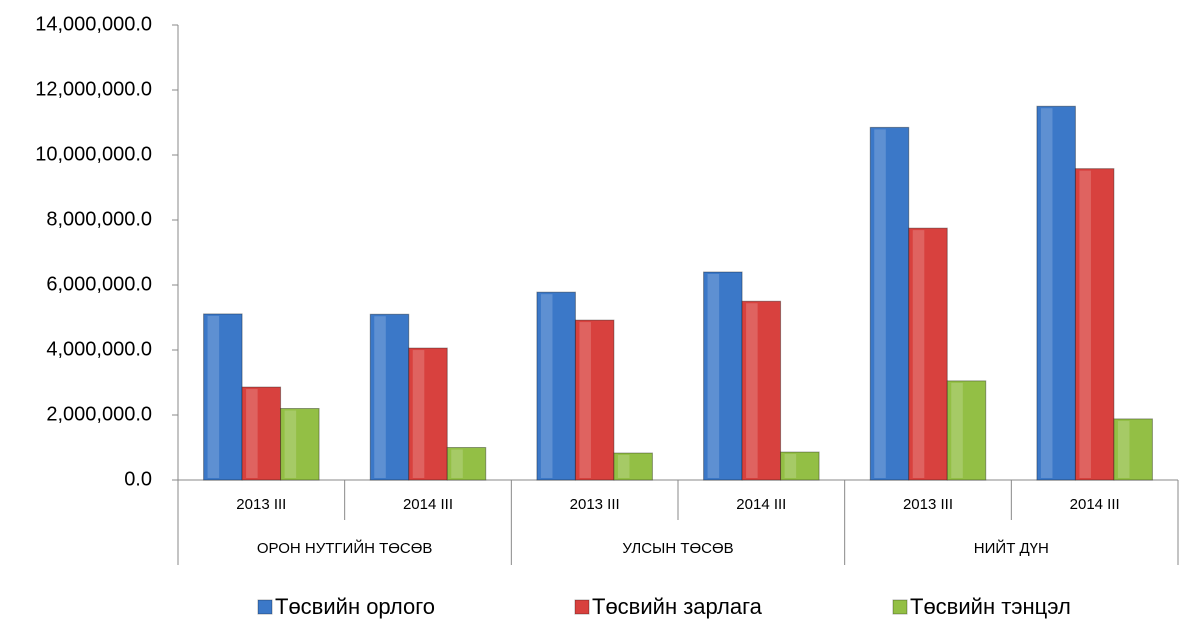 The image size is (1196, 630). What do you see at coordinates (355, 606) in the screenshot?
I see `legend-label: Төсвийн орлого` at bounding box center [355, 606].